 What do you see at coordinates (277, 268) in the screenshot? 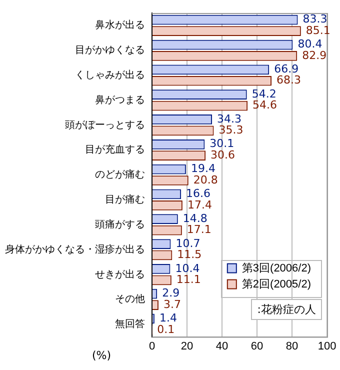
I see `legend-label: 第3回(2006/2)` at bounding box center [277, 268].